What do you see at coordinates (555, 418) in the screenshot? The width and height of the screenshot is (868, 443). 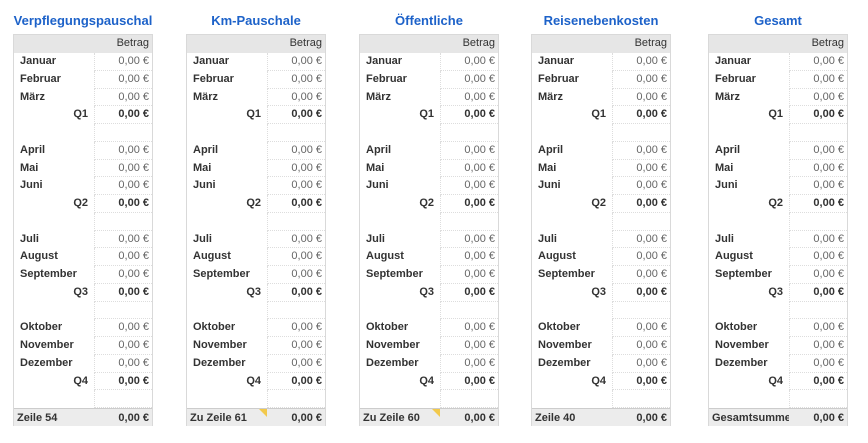 I see `footer-label: Zeile 40` at bounding box center [555, 418].